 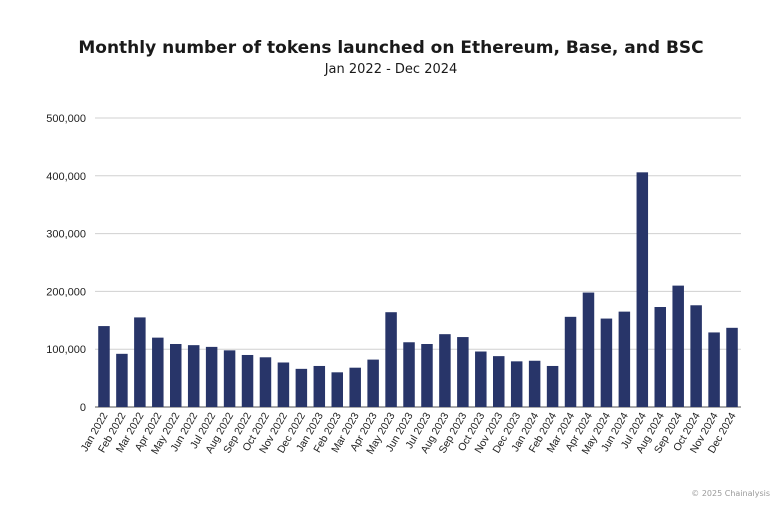 What do you see at coordinates (66, 292) in the screenshot?
I see `y-tick-label: 200,000` at bounding box center [66, 292].